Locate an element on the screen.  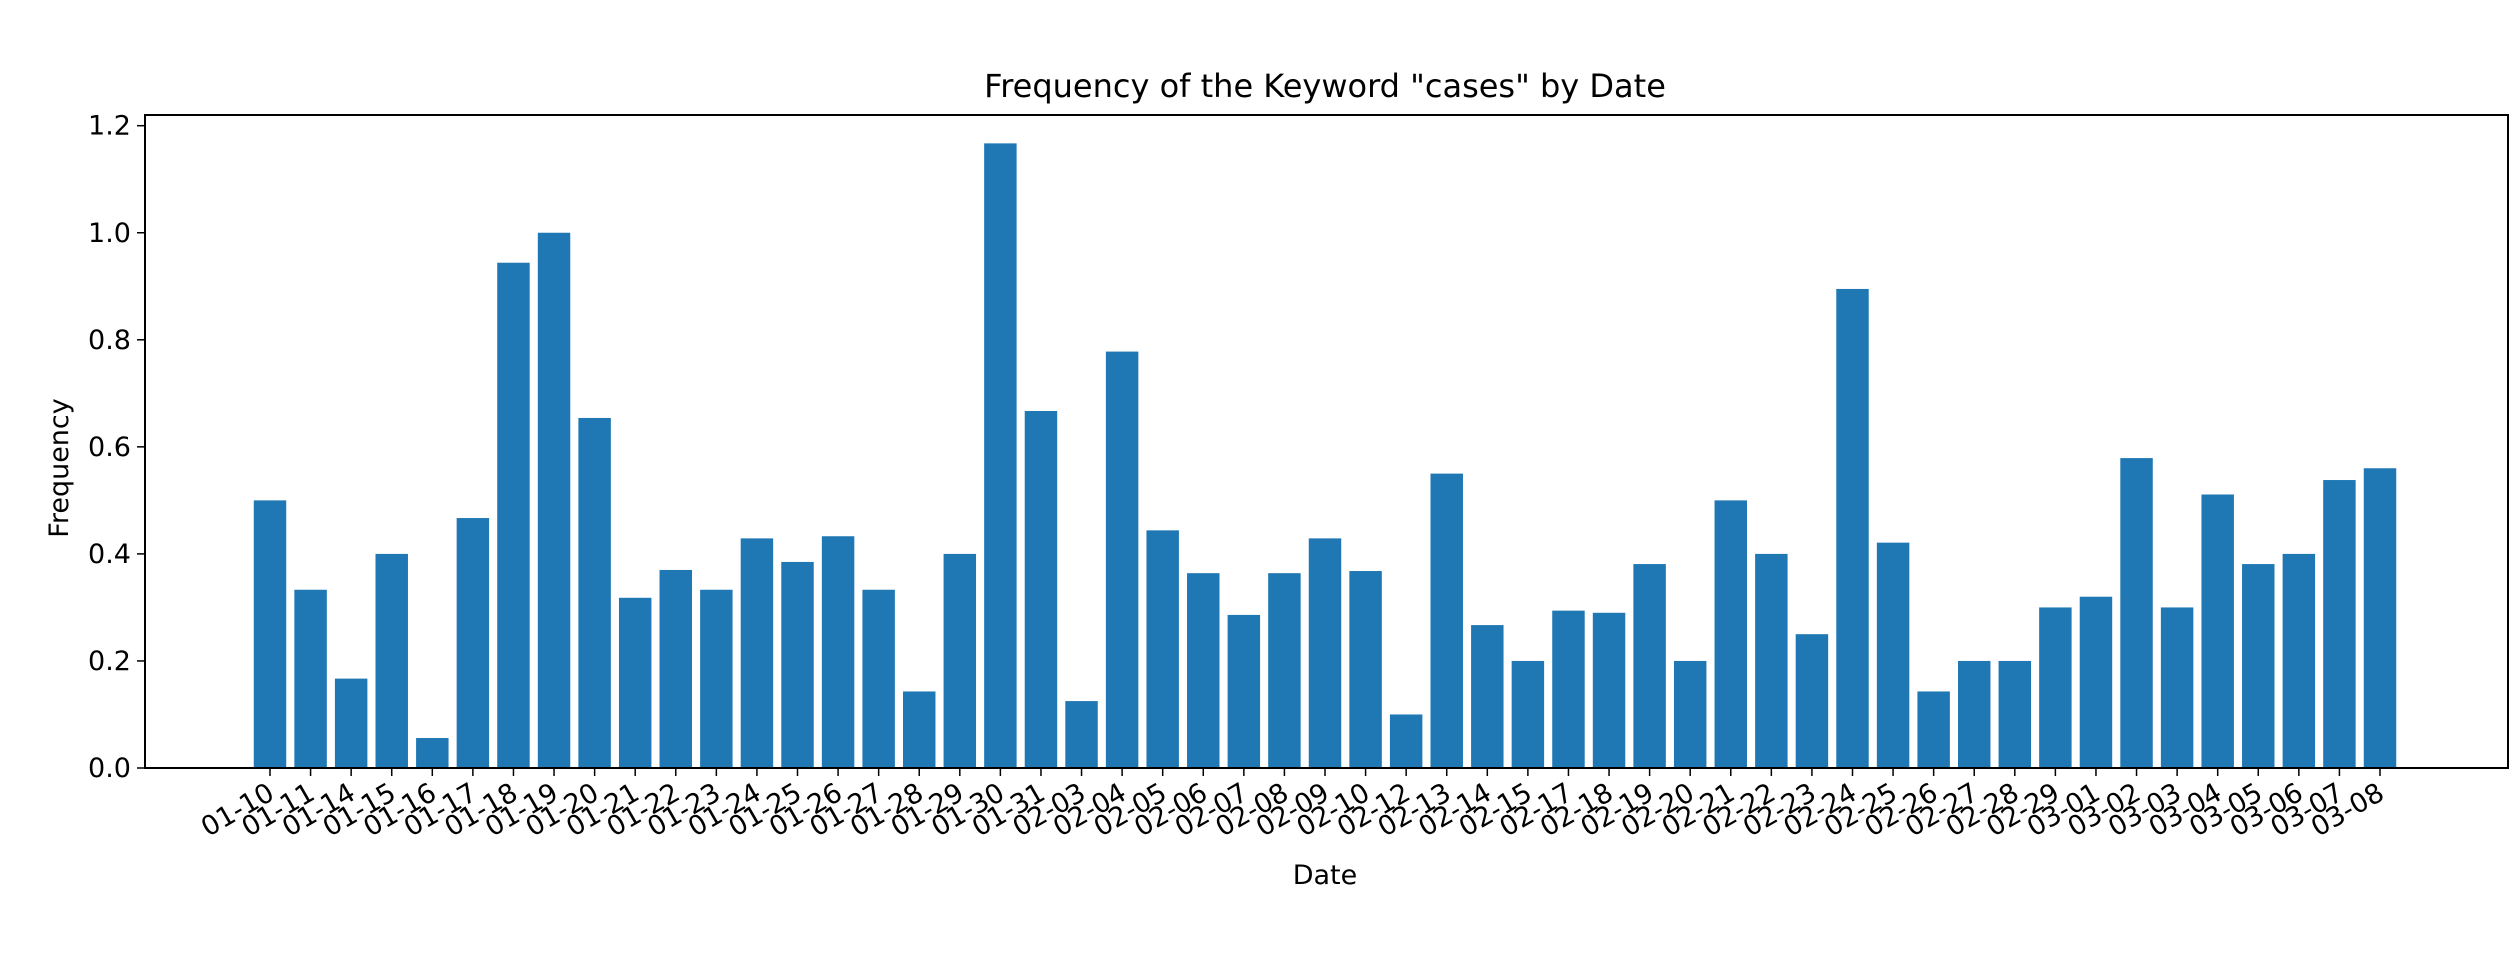
chart-title: Frequency of the Keyword "cases" by Date is located at coordinates (1325, 86).